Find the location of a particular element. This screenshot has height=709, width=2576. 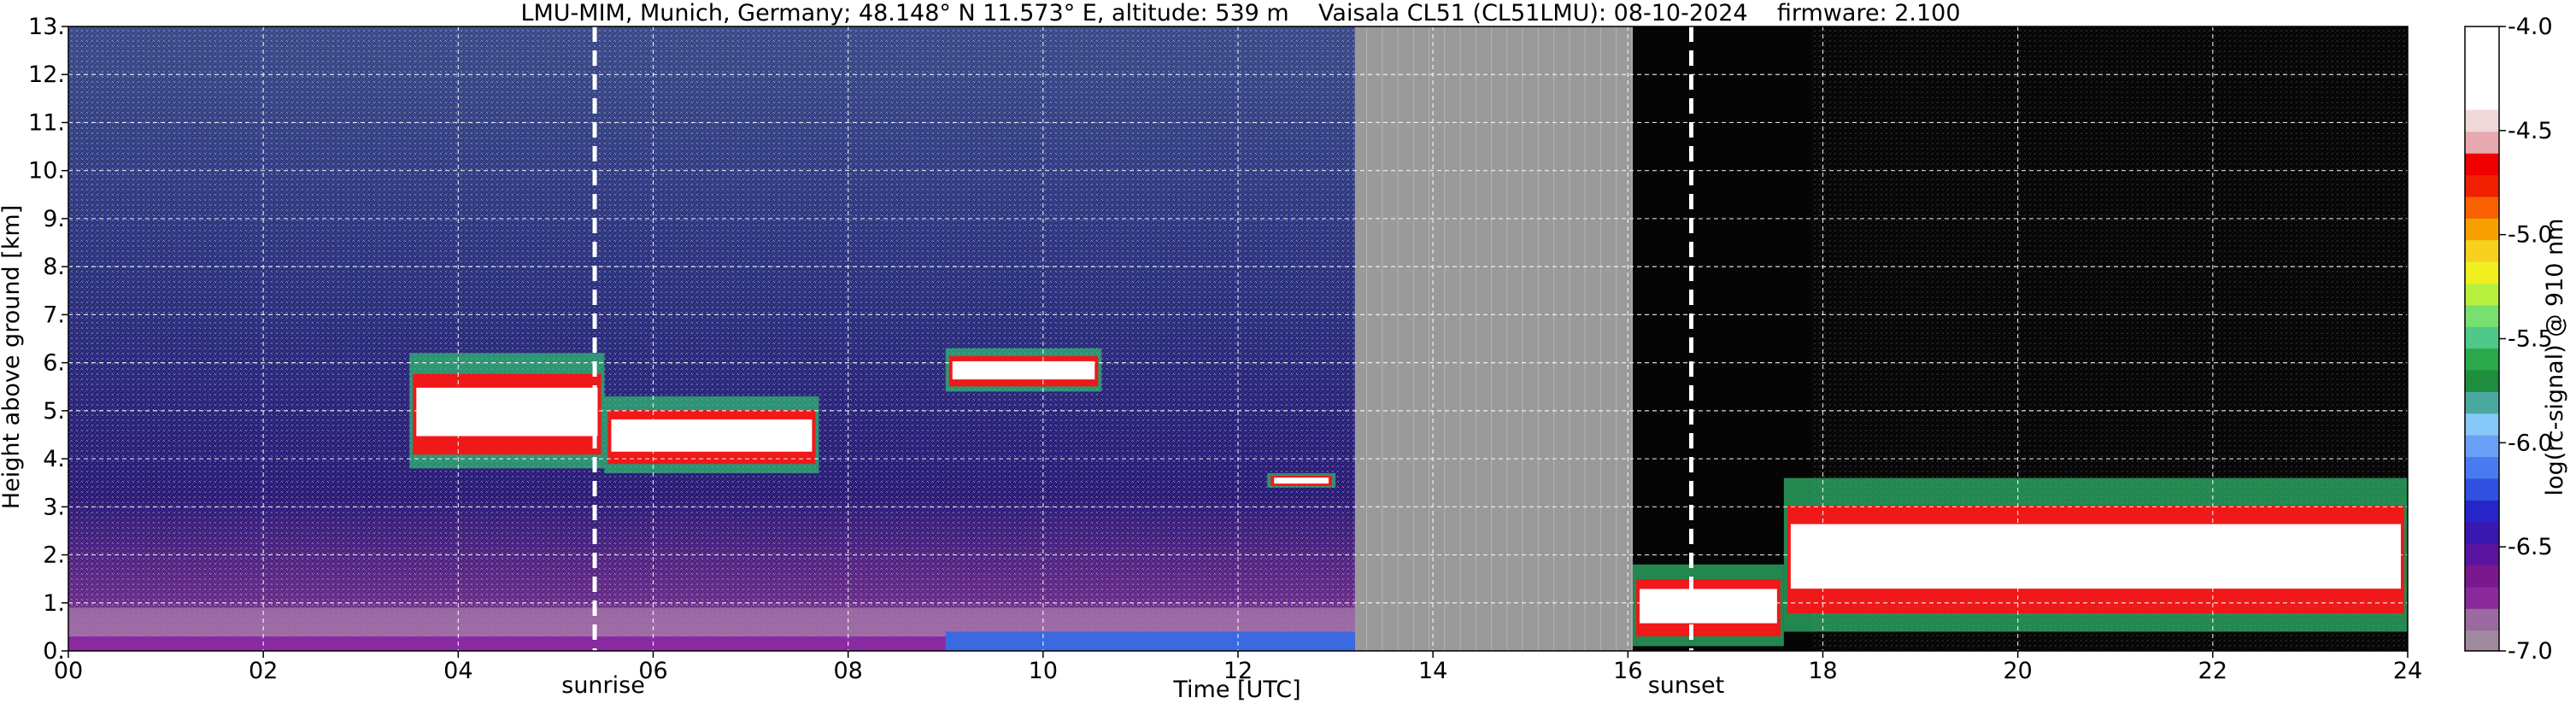

x-tick-label: 00 is located at coordinates (68, 671).